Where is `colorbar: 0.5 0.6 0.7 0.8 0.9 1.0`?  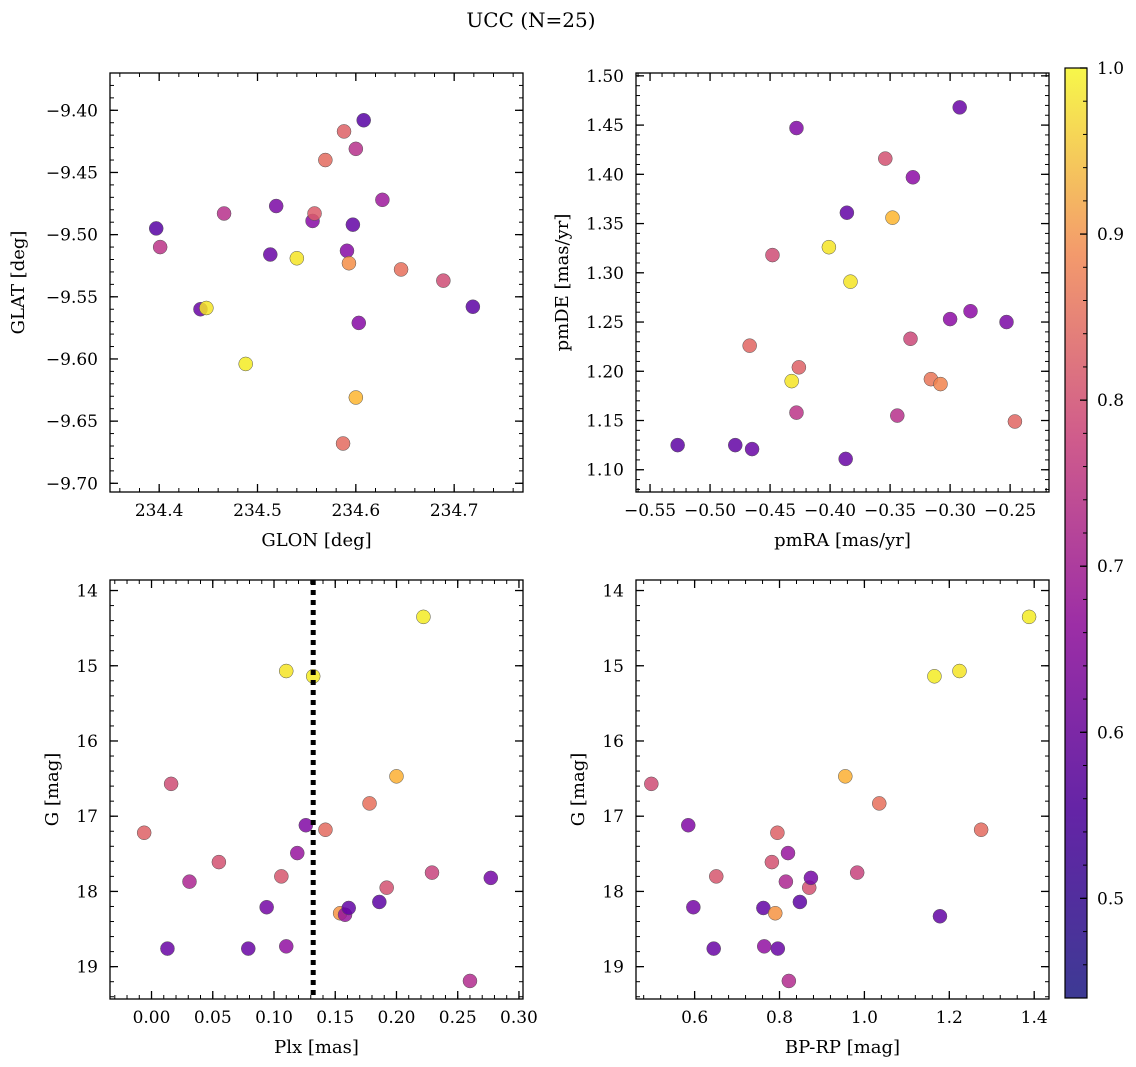 colorbar: 0.5 0.6 0.7 0.8 0.9 1.0 is located at coordinates (1094, 529).